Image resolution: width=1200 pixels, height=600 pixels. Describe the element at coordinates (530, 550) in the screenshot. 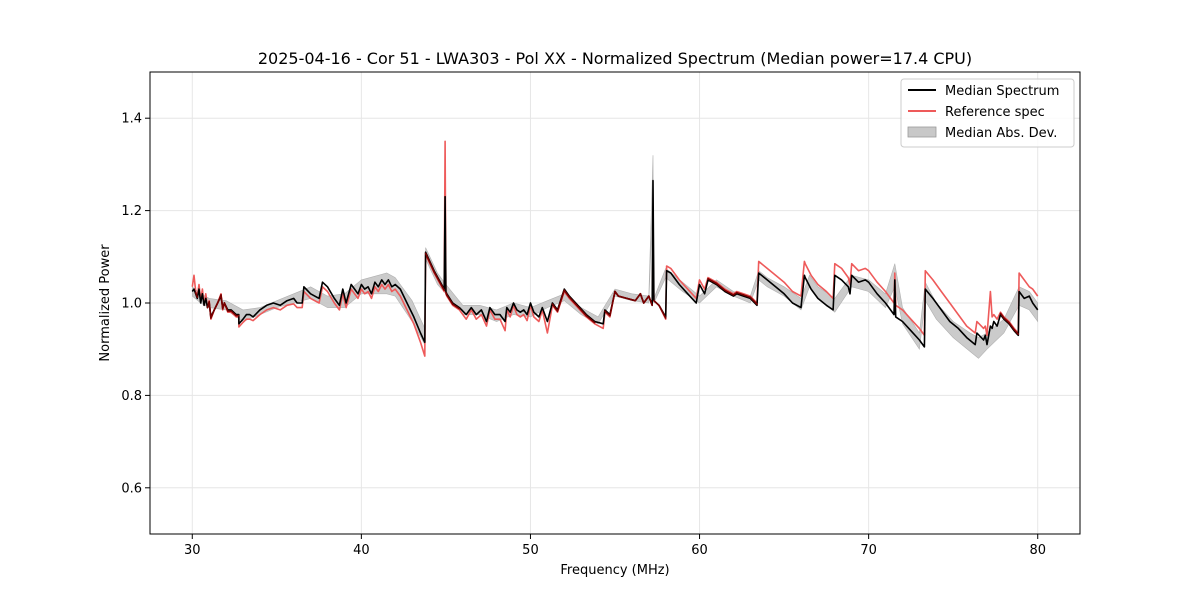

I see `x-tick-label: 50` at that location.